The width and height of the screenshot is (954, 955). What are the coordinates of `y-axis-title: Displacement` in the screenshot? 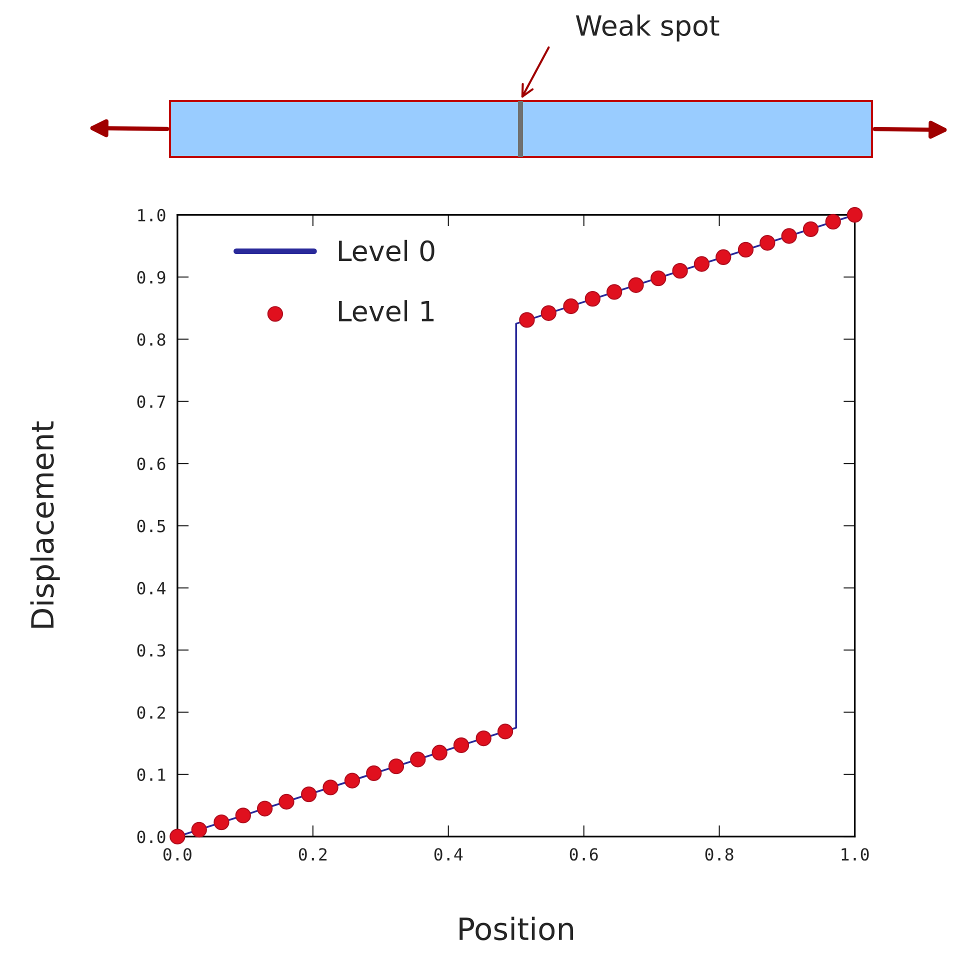 It's located at (45, 524).